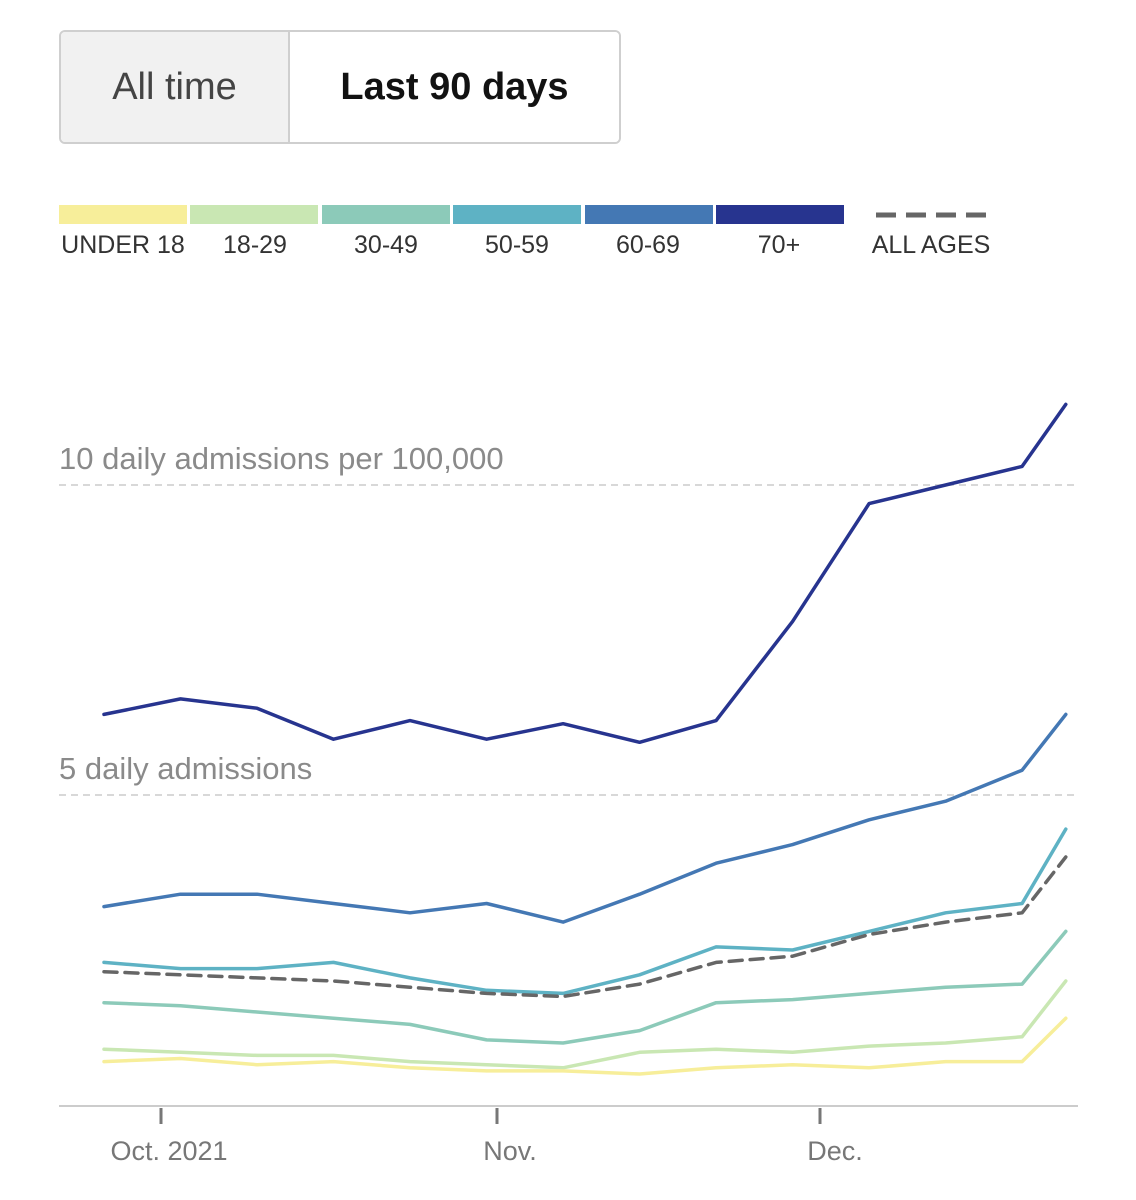  Describe the element at coordinates (517, 245) in the screenshot. I see `legend-label-50-59: 50-59` at that location.